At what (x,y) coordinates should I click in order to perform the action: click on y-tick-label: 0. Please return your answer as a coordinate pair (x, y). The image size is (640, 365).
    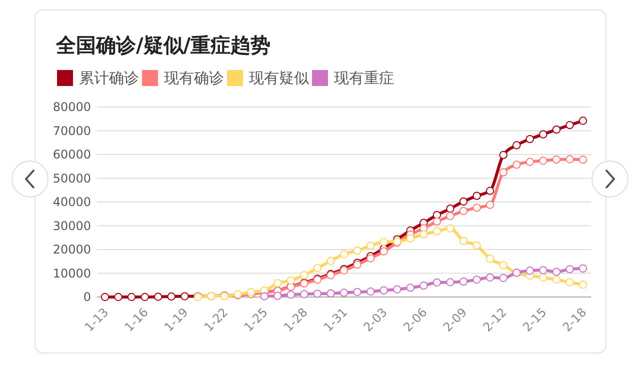
    Looking at the image, I should click on (87, 297).